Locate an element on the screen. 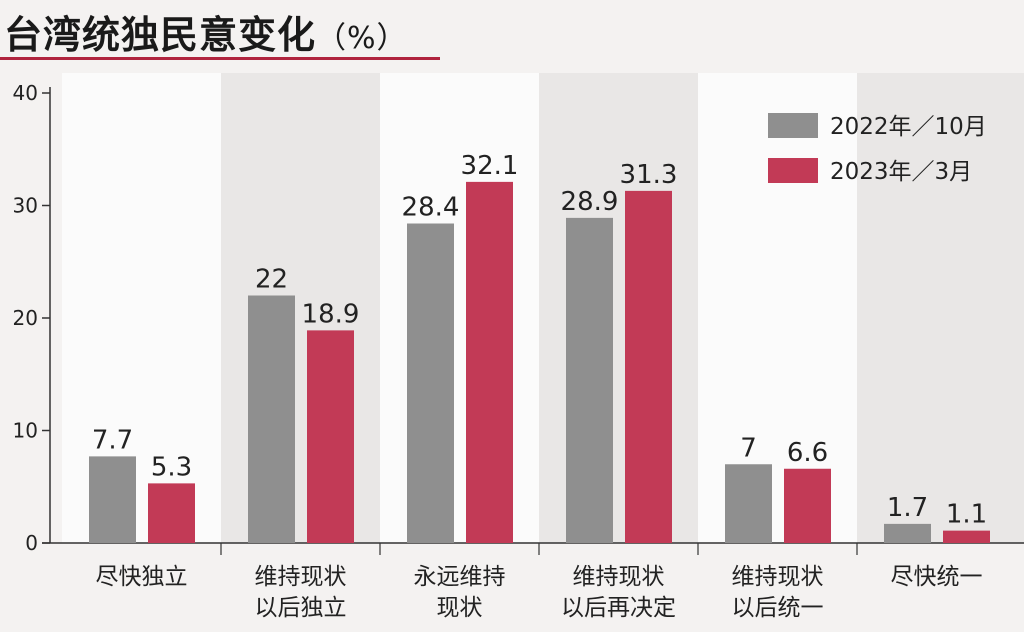 Image resolution: width=1024 pixels, height=632 pixels. data-label: 6.6 is located at coordinates (807, 453).